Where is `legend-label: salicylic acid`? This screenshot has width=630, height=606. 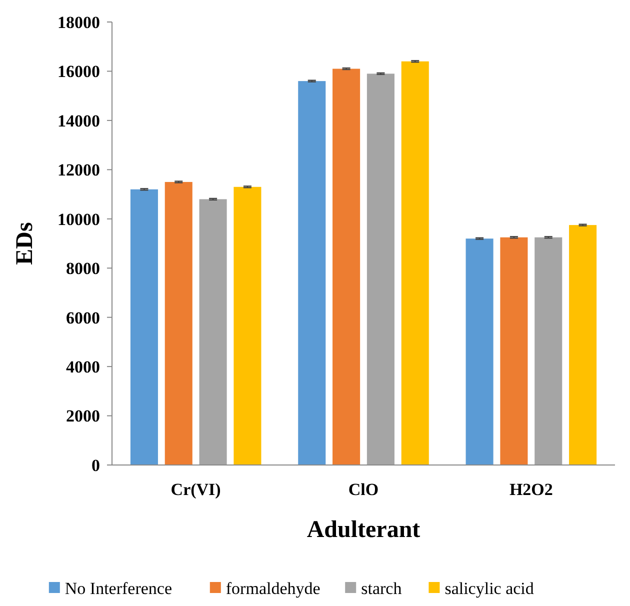
legend-label: salicylic acid is located at coordinates (489, 588).